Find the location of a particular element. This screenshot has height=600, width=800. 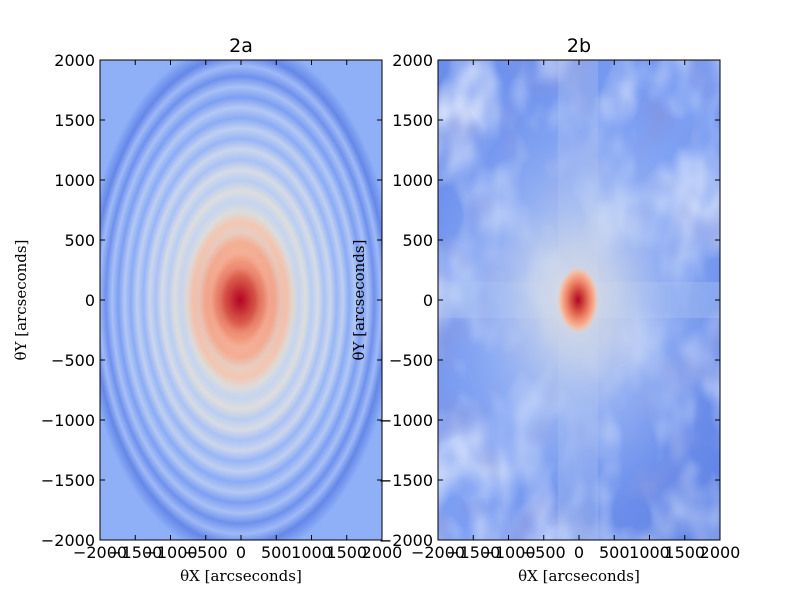

panel-2a-ytick-label: 1000 is located at coordinates (74, 180).